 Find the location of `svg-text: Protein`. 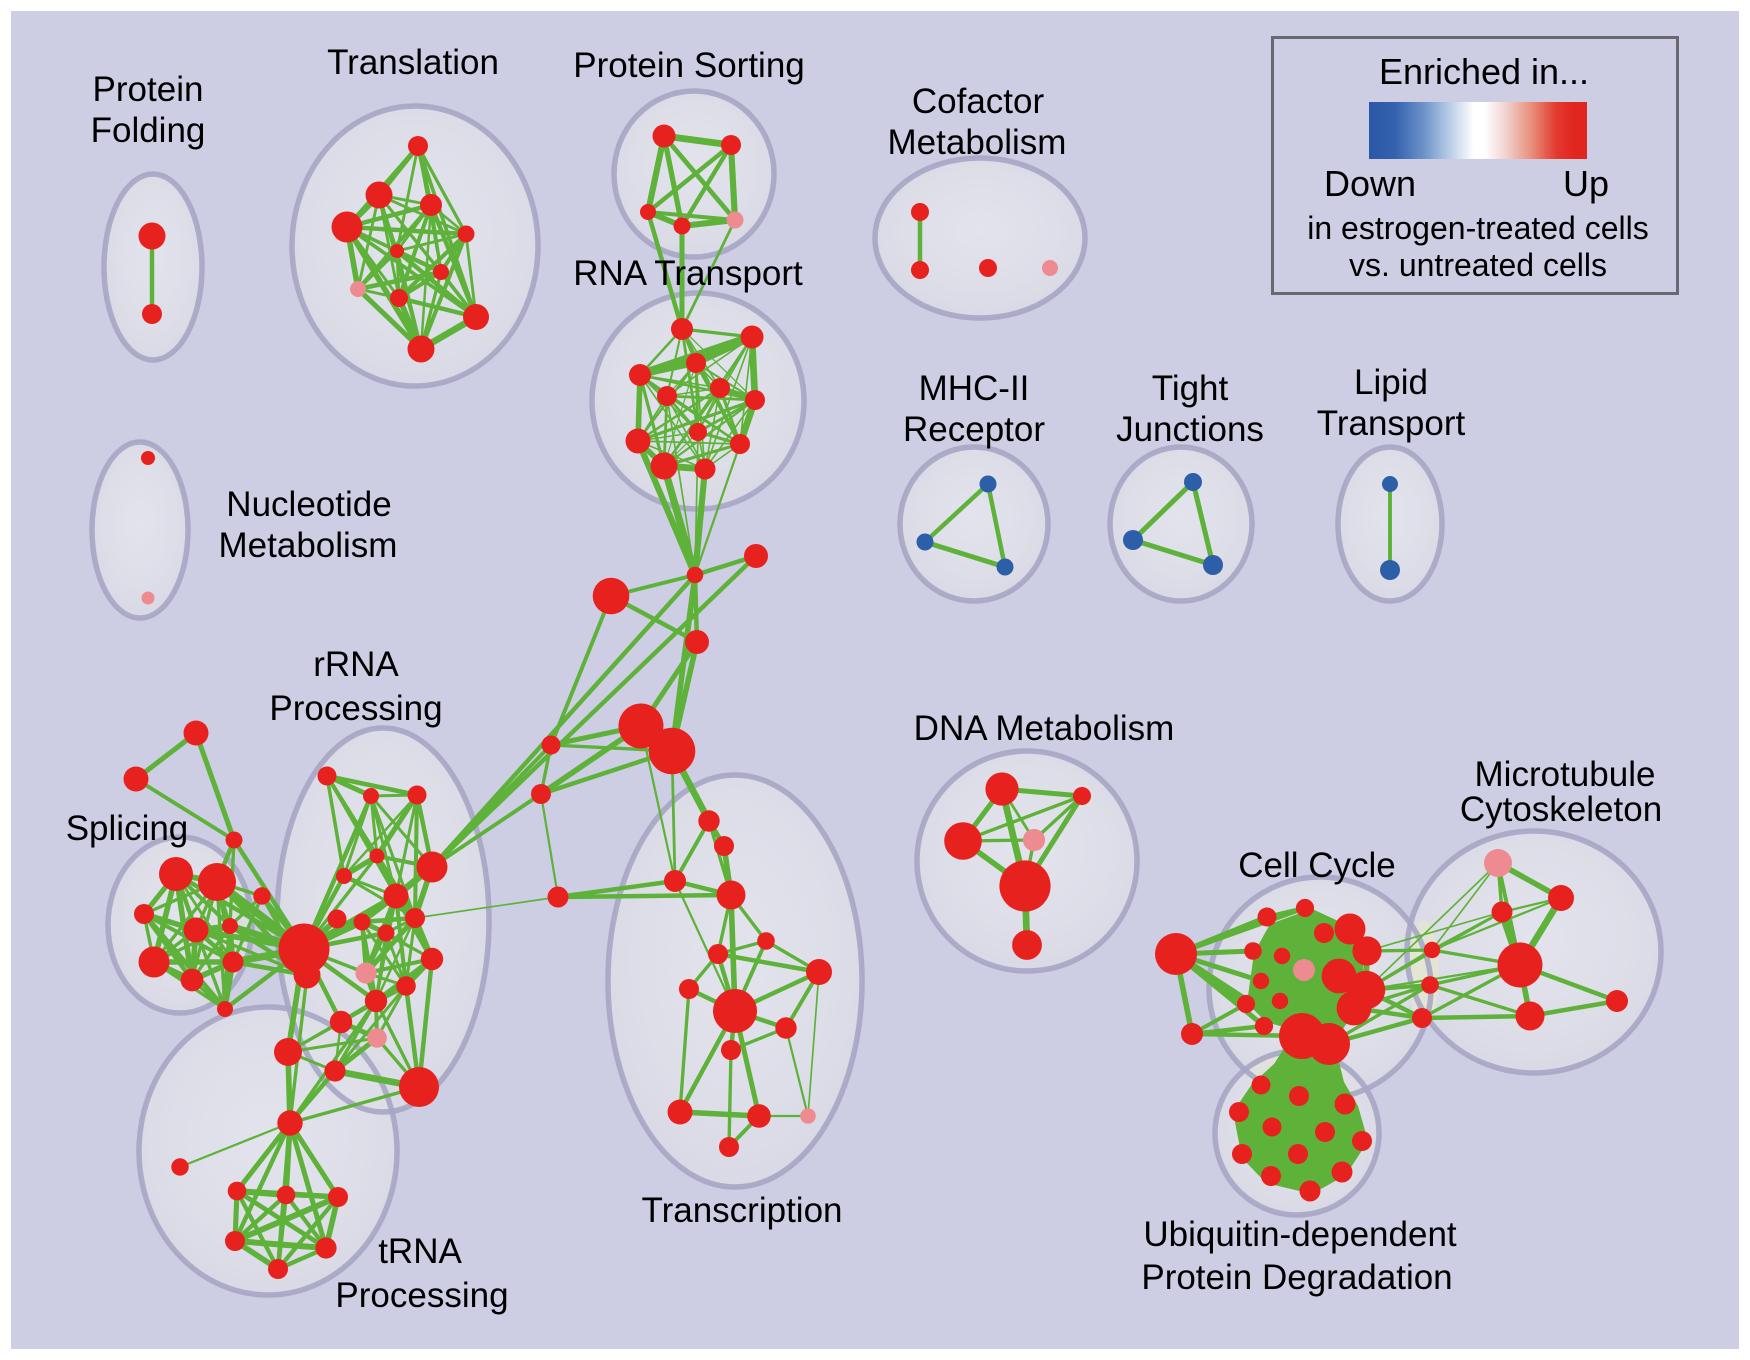

svg-text: Protein is located at coordinates (148, 89).